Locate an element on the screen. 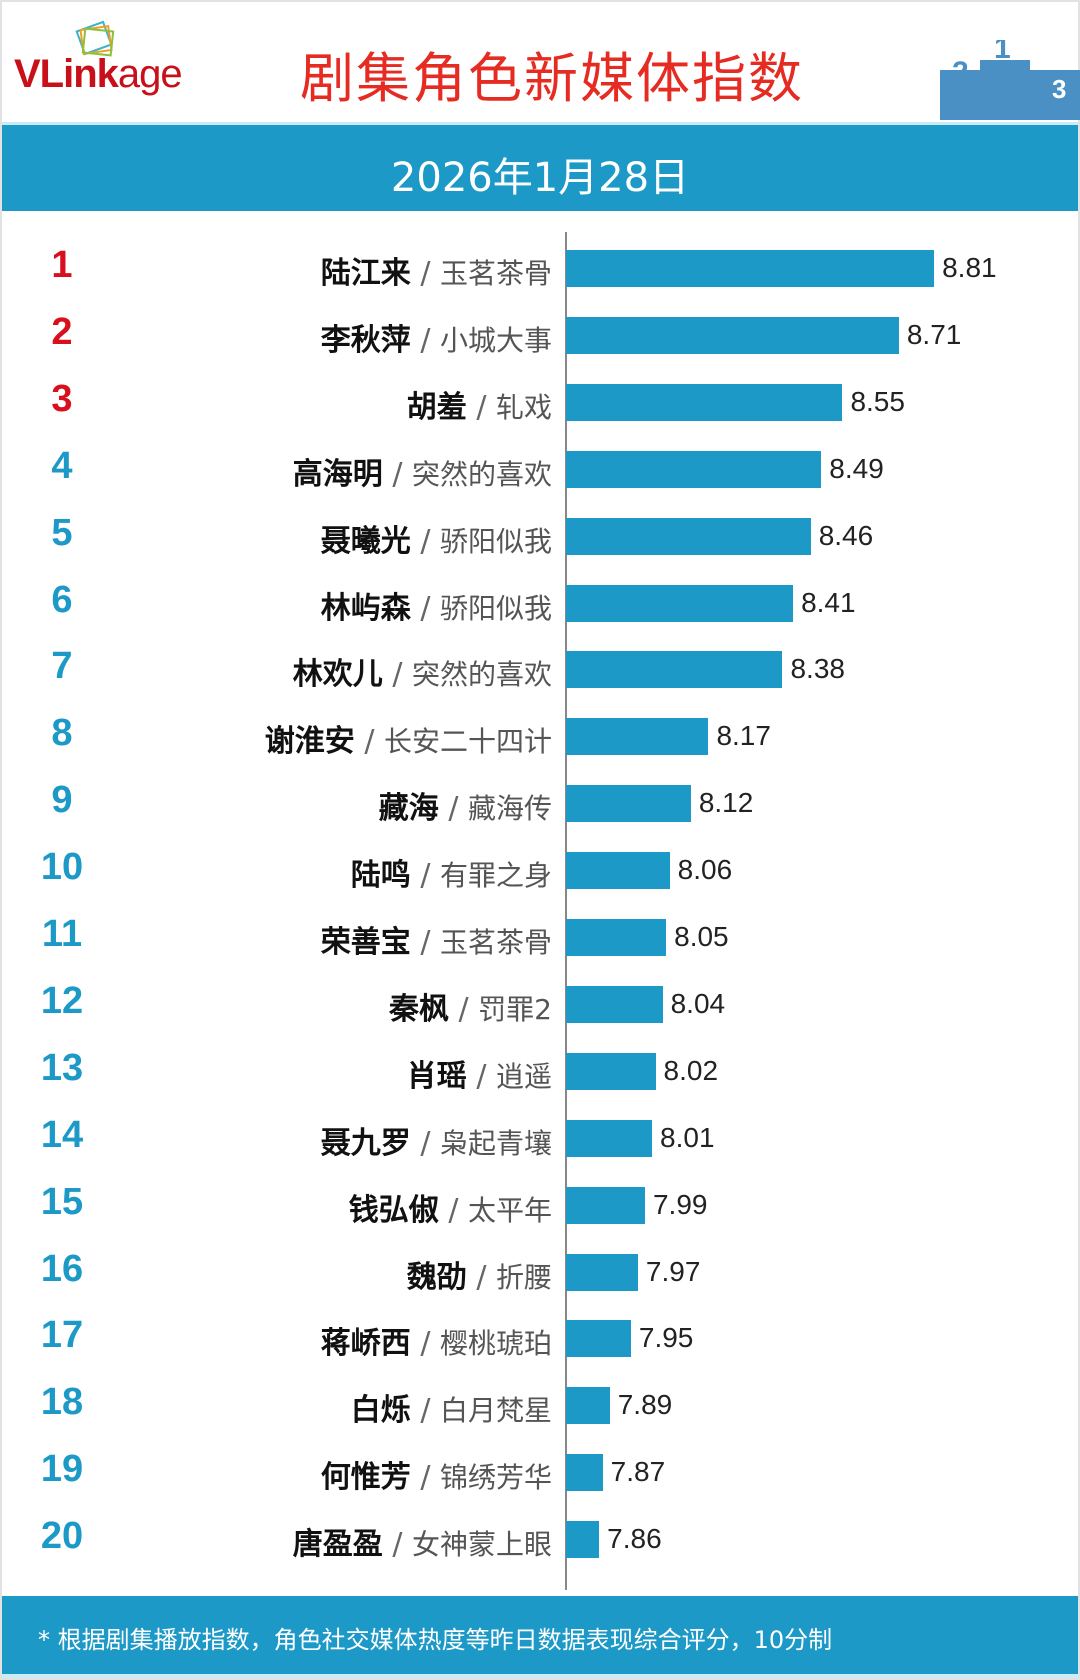  y-axis-line is located at coordinates (566, 911).